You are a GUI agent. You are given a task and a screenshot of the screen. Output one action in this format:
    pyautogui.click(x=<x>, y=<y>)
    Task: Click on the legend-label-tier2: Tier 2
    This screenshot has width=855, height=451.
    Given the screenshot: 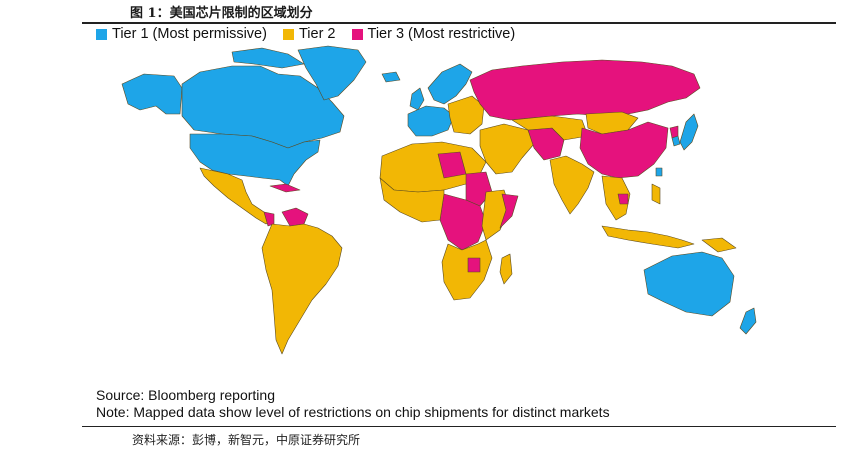 What is the action you would take?
    pyautogui.click(x=317, y=34)
    